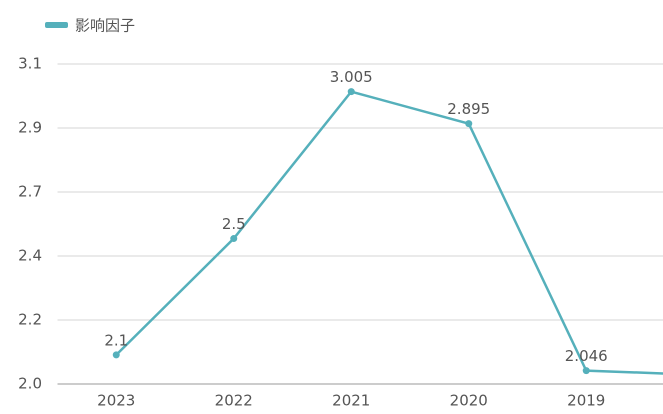 This screenshot has width=663, height=414. Describe the element at coordinates (30, 320) in the screenshot. I see `y-tick-label: 2.2` at that location.